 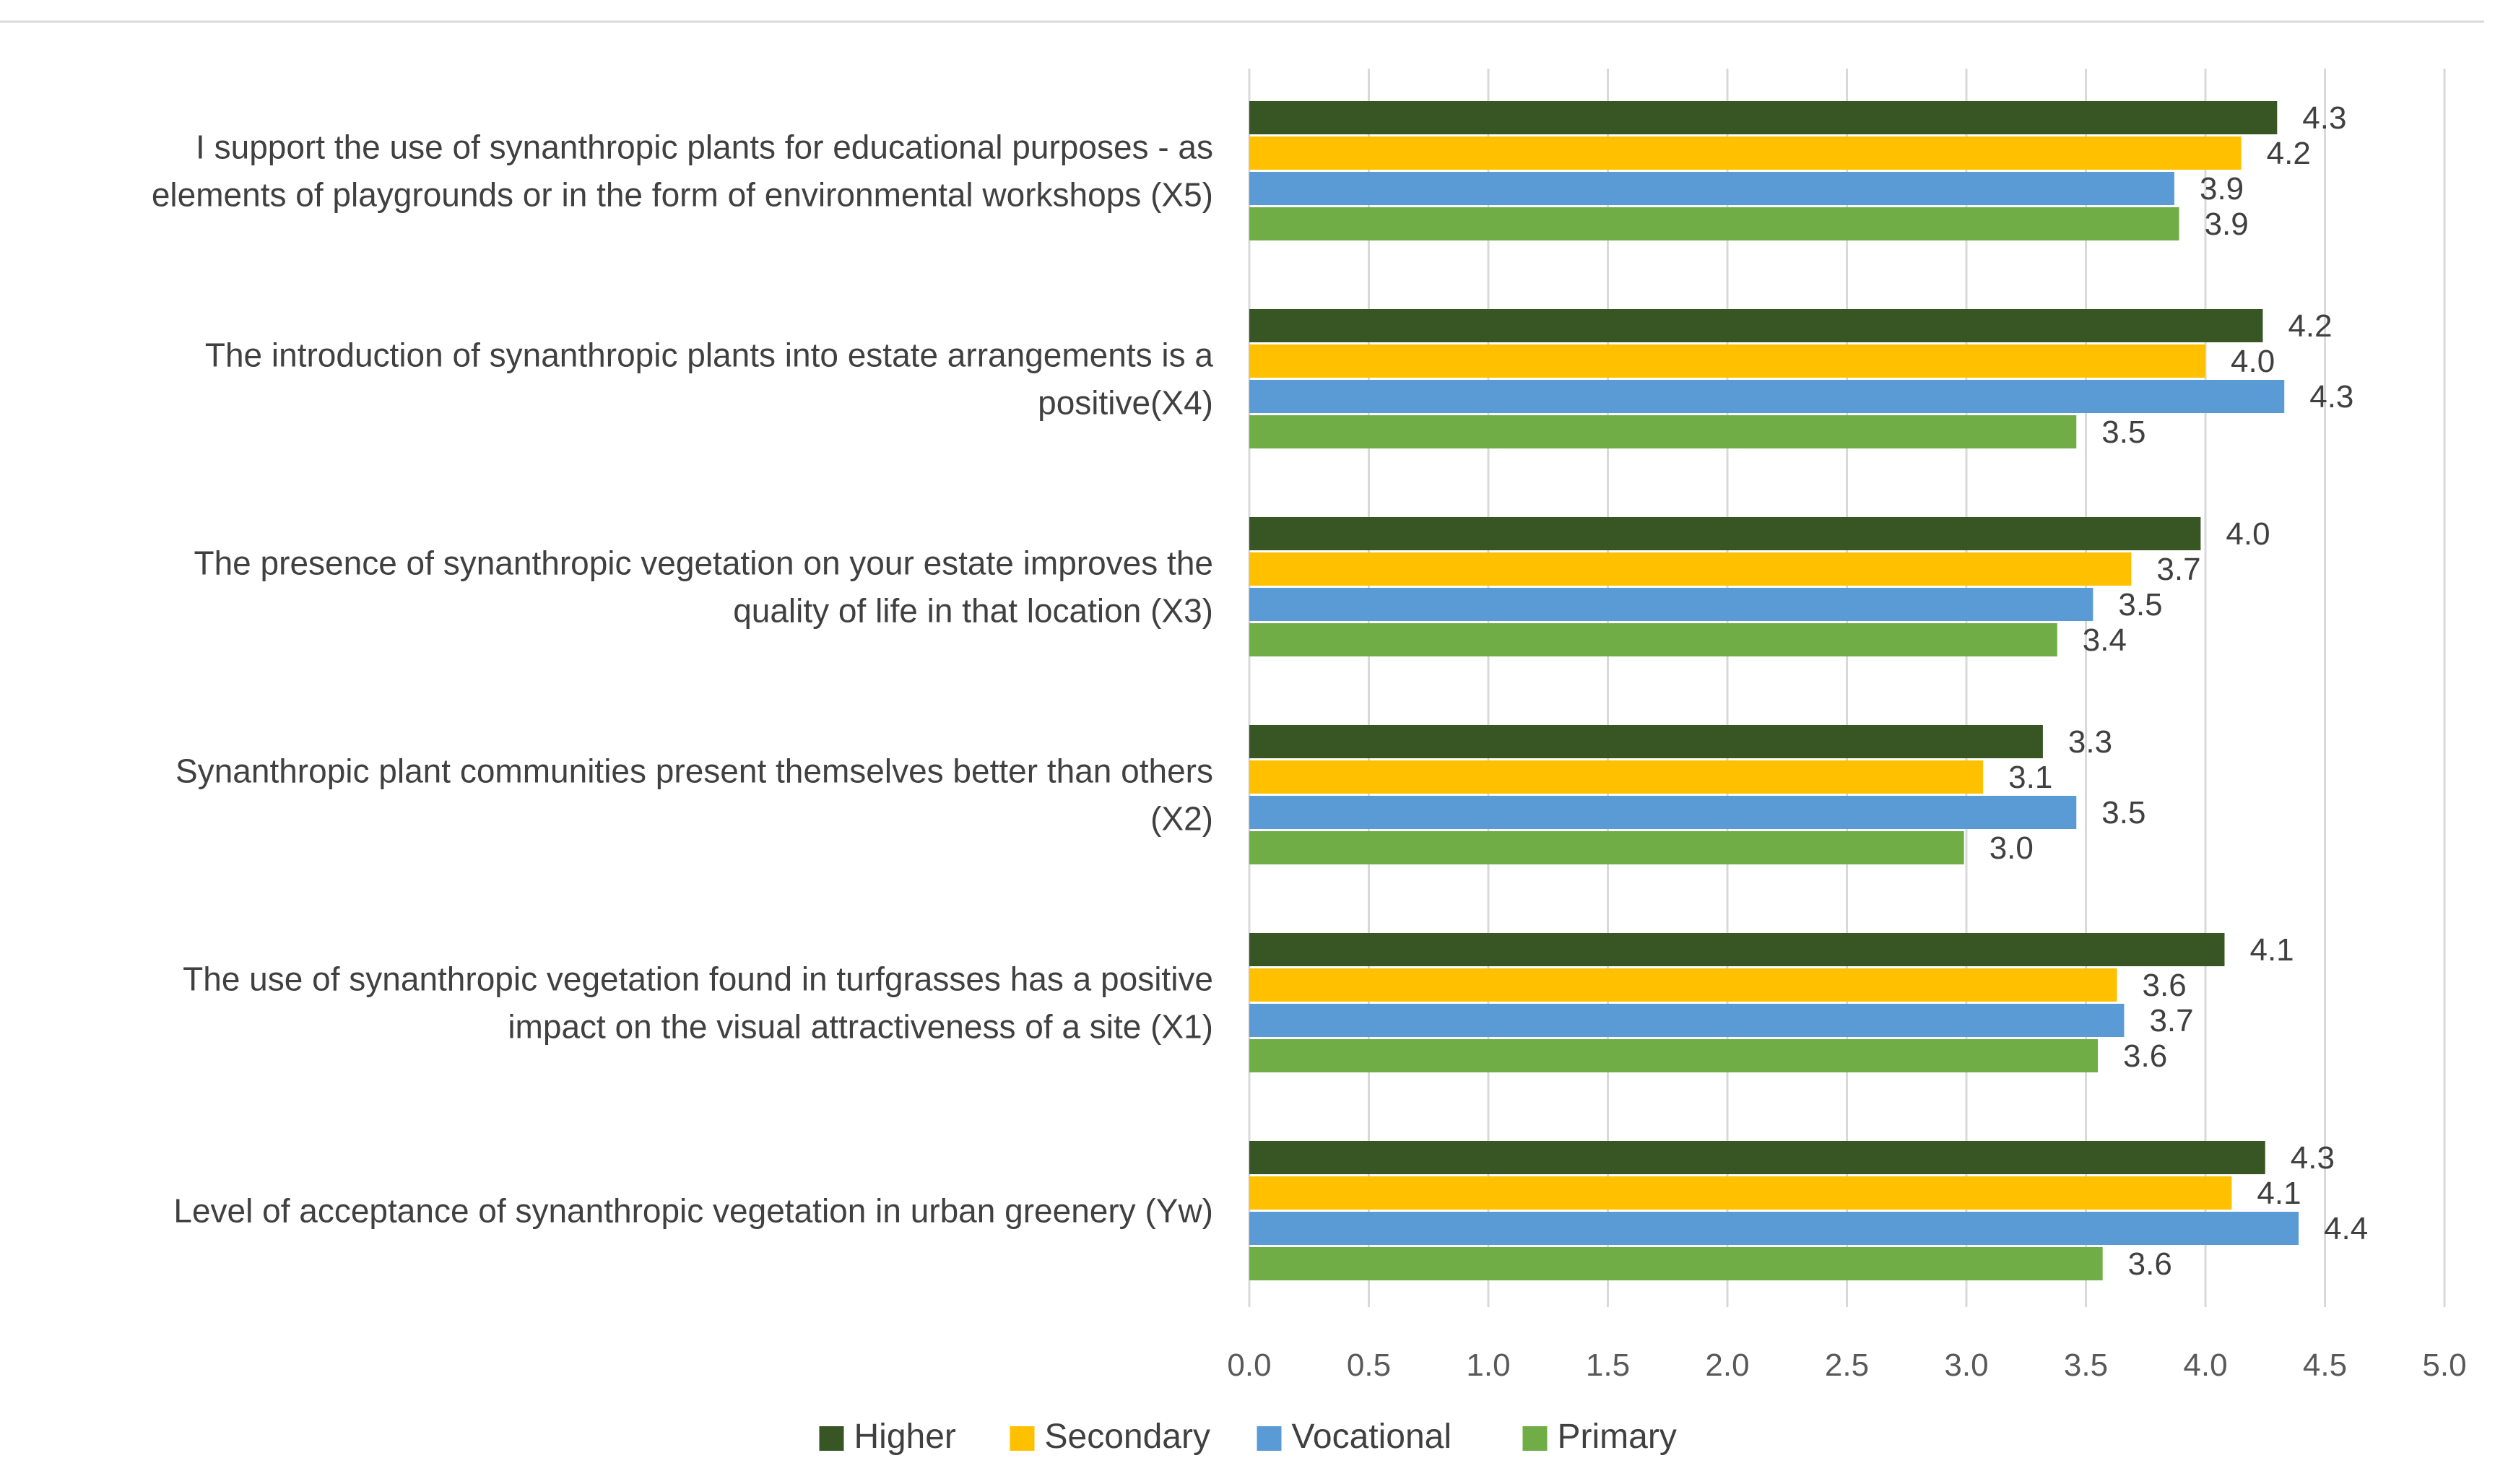 What do you see at coordinates (905, 1437) in the screenshot?
I see `legend-label-higher: Higher` at bounding box center [905, 1437].